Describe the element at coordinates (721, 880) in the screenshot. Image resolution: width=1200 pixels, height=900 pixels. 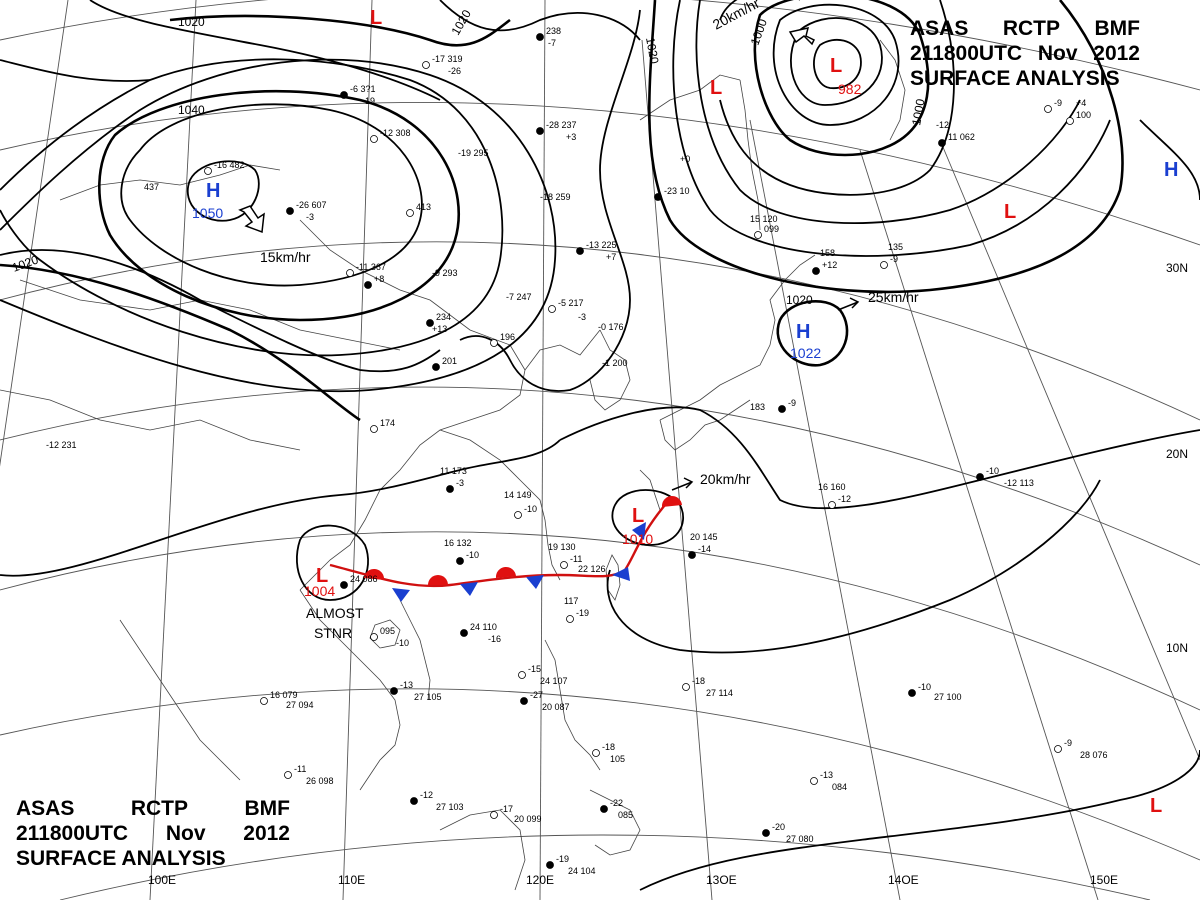
I see `longitude-label: 13OE` at that location.